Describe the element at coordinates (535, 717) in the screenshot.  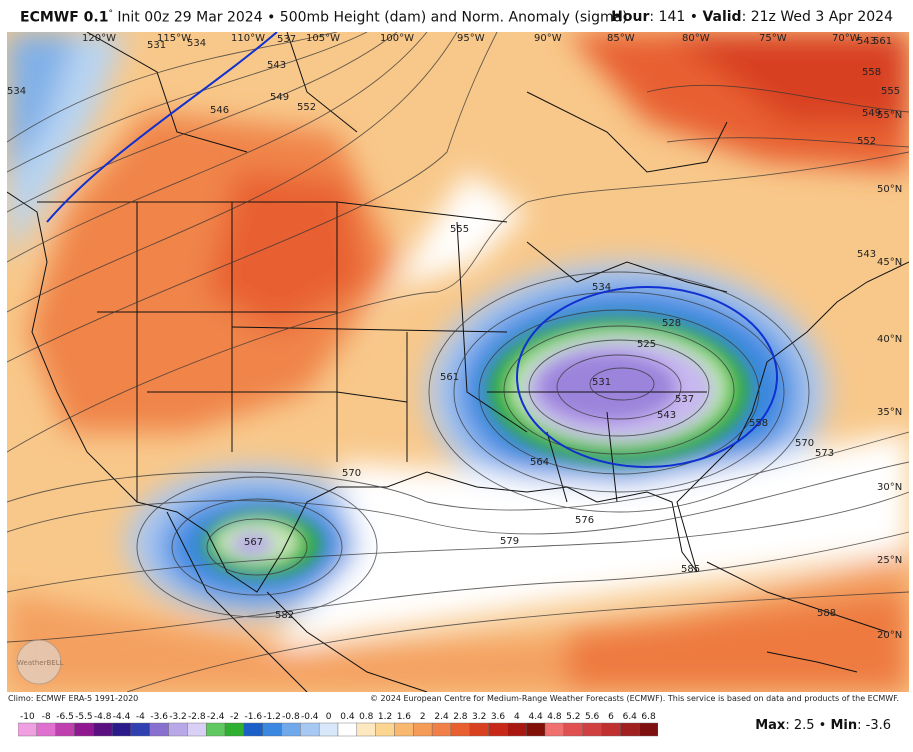
I see `colorbar-tick-label: 4.4` at that location.